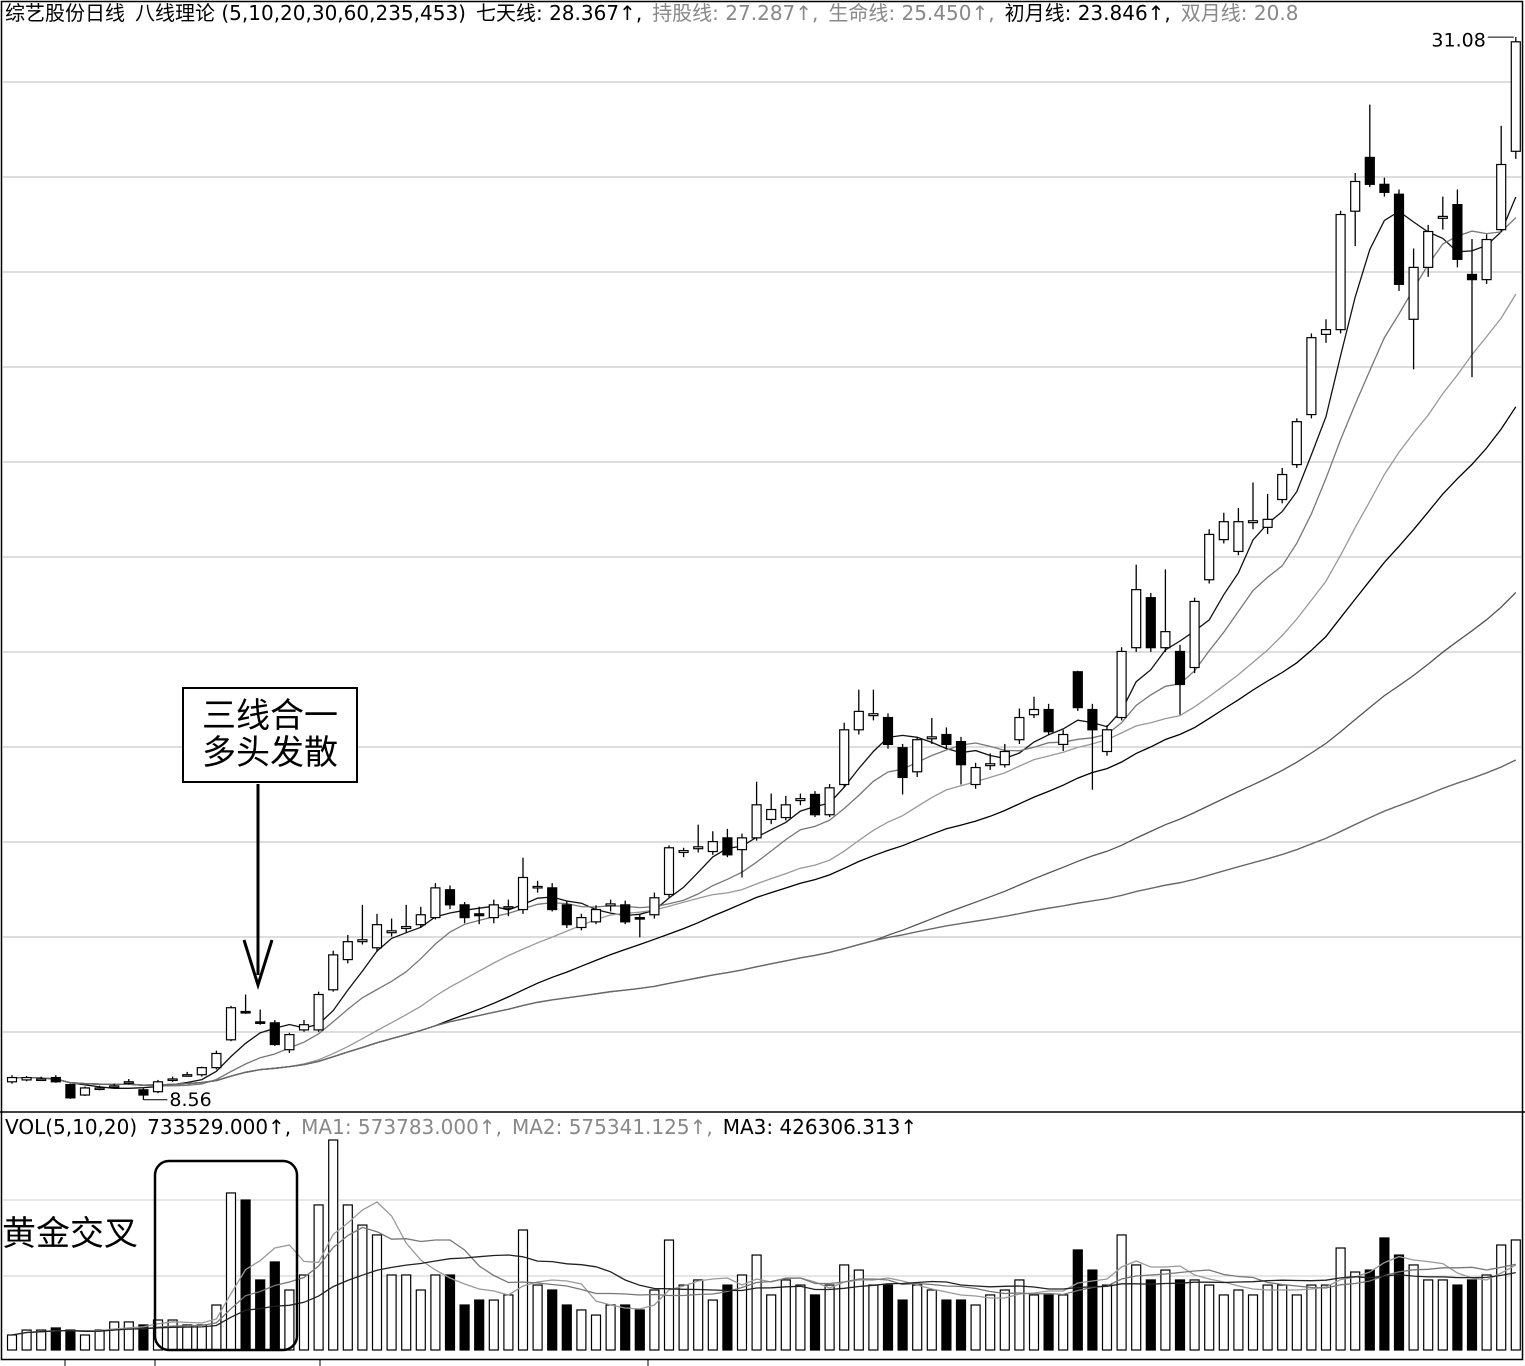  I want to click on volume-title: VOL(5,10,20), so click(71, 1127).